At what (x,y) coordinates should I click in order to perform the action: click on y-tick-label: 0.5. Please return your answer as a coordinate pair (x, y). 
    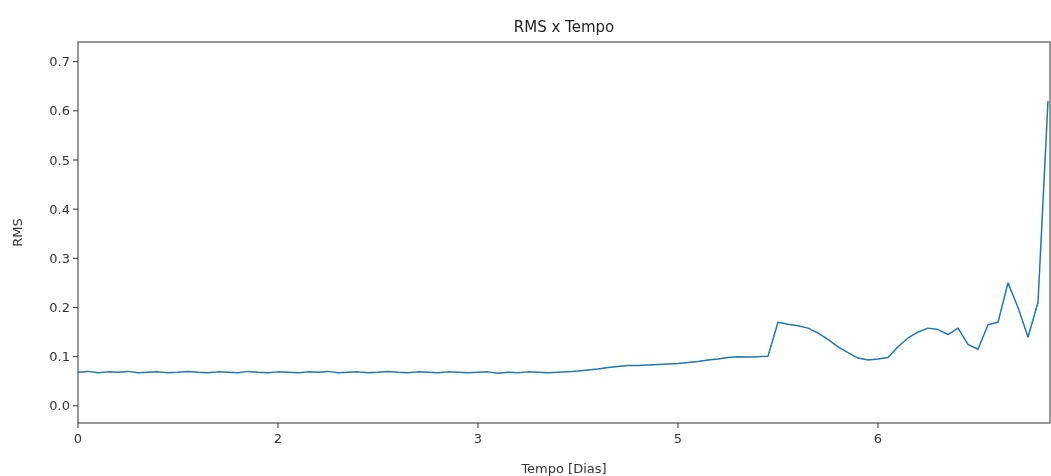
    Looking at the image, I should click on (59, 160).